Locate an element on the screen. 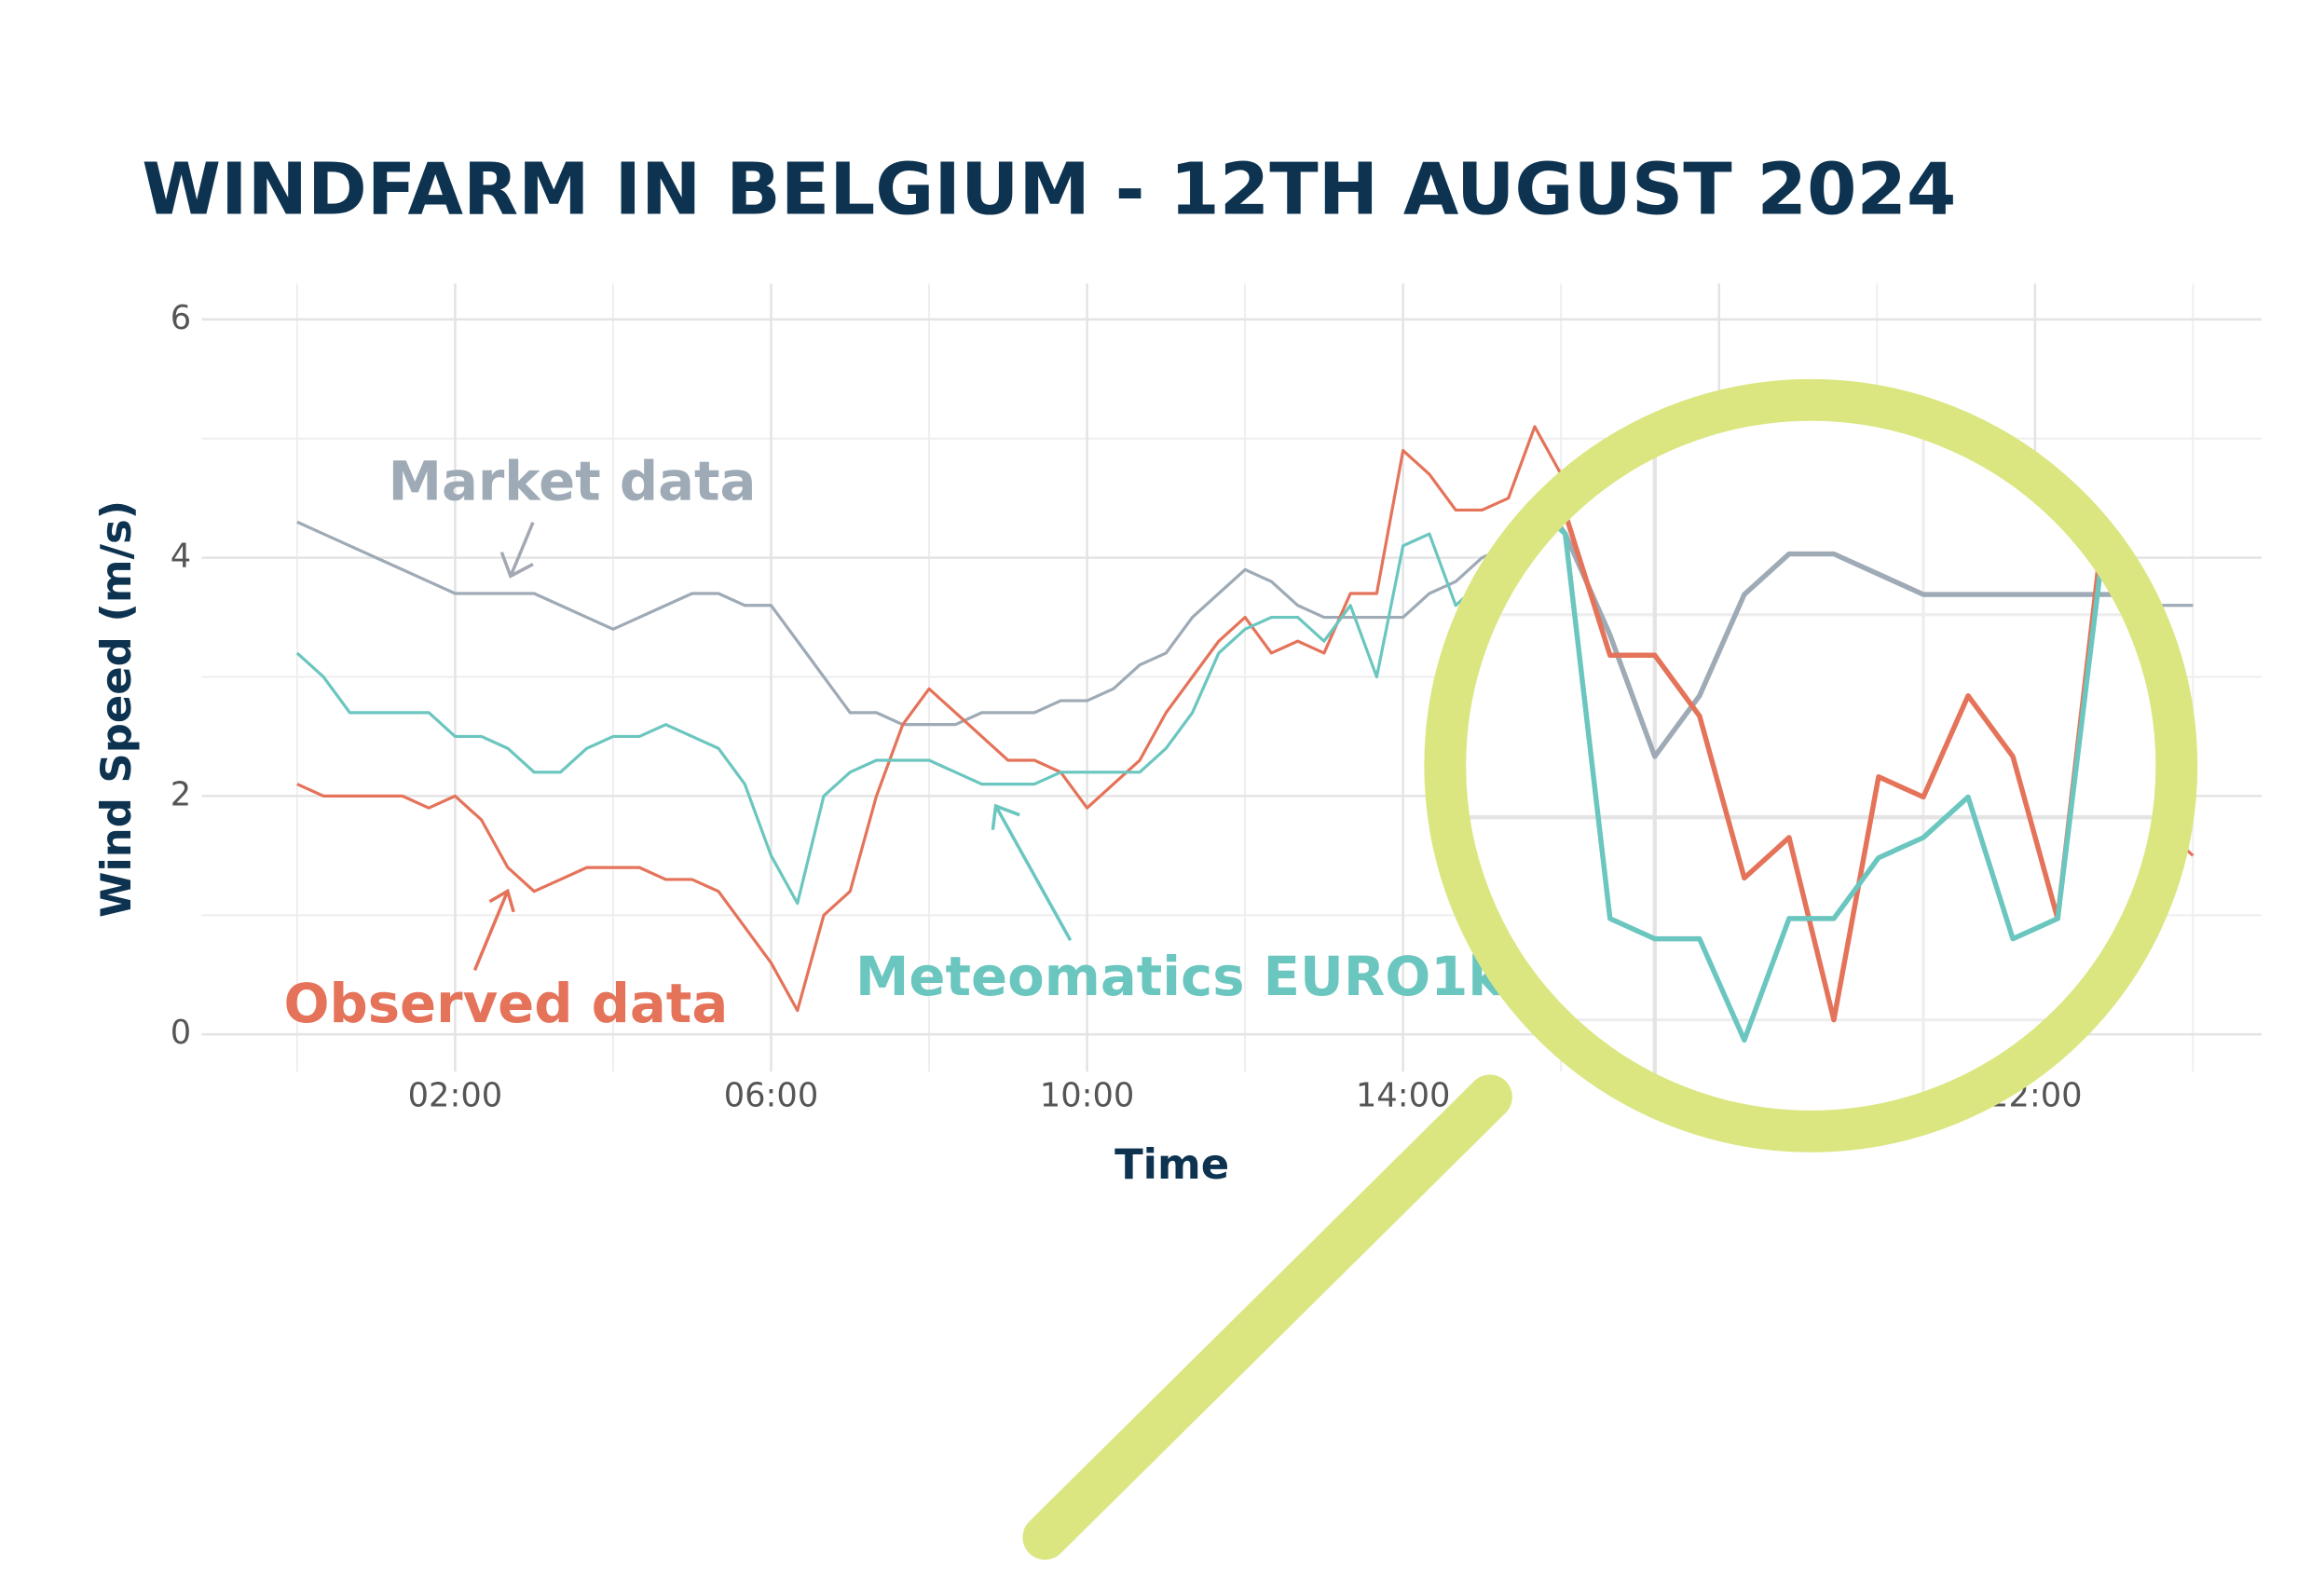 Image resolution: width=2311 pixels, height=1596 pixels. series-label: Market data is located at coordinates (573, 480).